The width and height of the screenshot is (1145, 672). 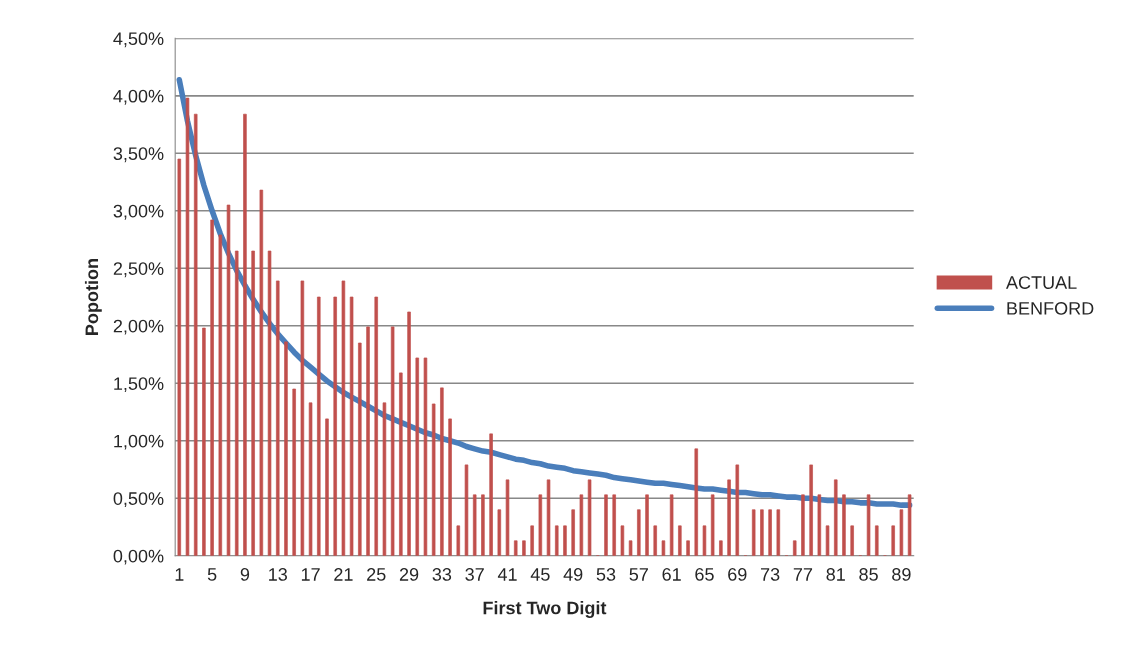 What do you see at coordinates (573, 574) in the screenshot?
I see `x-tick-label: 49` at bounding box center [573, 574].